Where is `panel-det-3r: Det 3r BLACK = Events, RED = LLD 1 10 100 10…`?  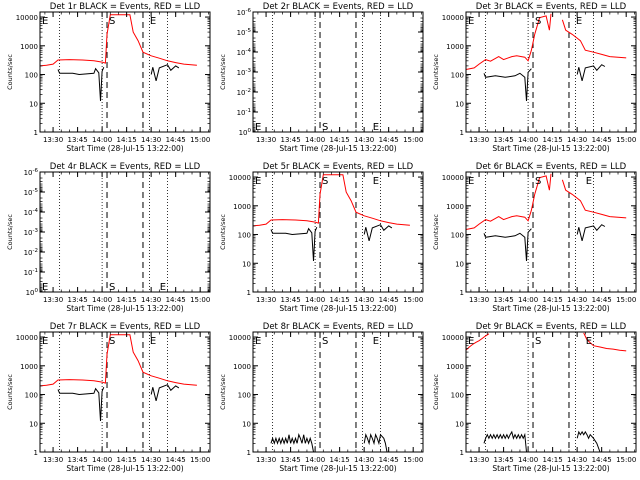
panel-det-3r: Det 3r BLACK = Events, RED = LLD 1 10 100 10… is located at coordinates (534, 77).